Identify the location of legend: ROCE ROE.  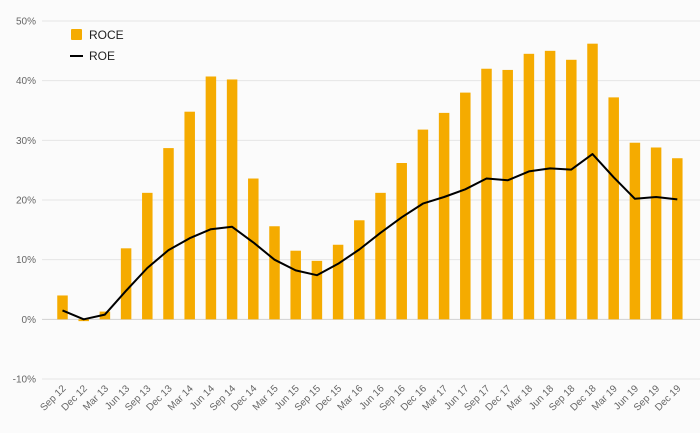
(97, 45).